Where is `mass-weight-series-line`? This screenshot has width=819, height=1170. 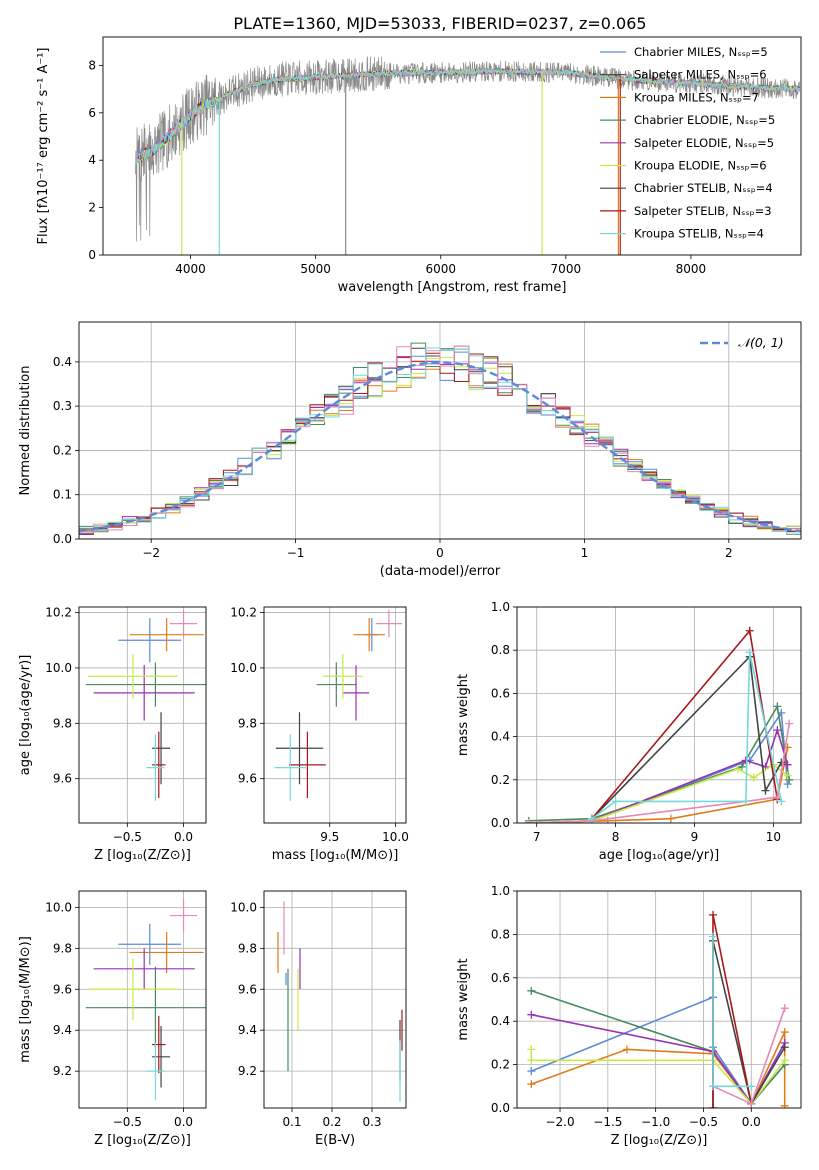
mass-weight-series-line is located at coordinates (658, 1059).